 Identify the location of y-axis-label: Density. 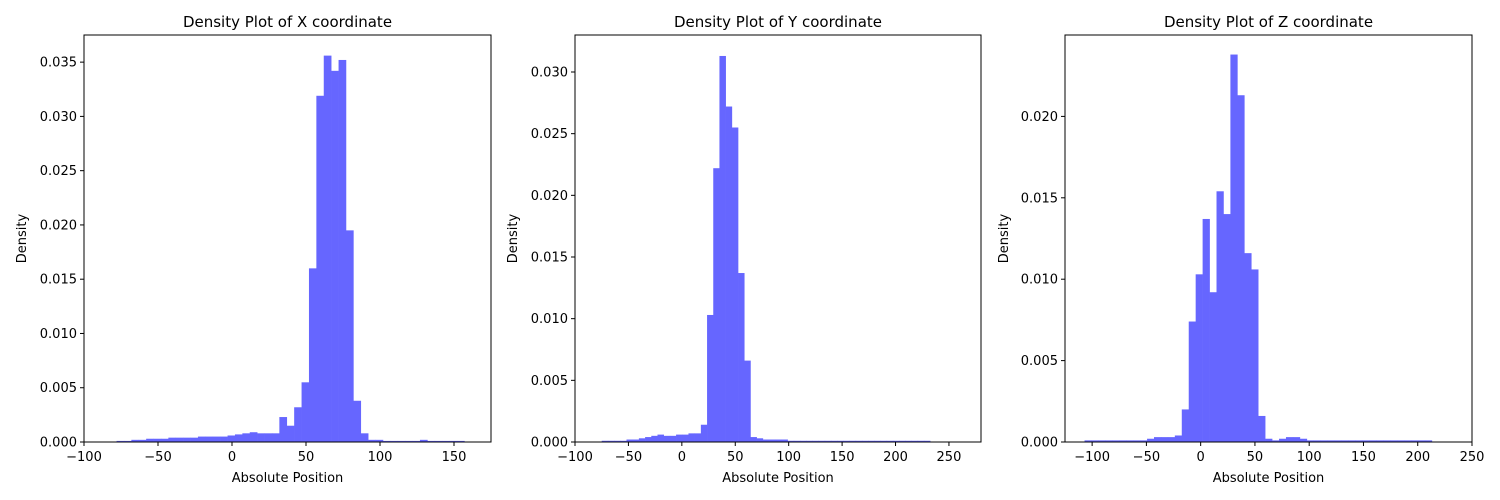
(513, 238).